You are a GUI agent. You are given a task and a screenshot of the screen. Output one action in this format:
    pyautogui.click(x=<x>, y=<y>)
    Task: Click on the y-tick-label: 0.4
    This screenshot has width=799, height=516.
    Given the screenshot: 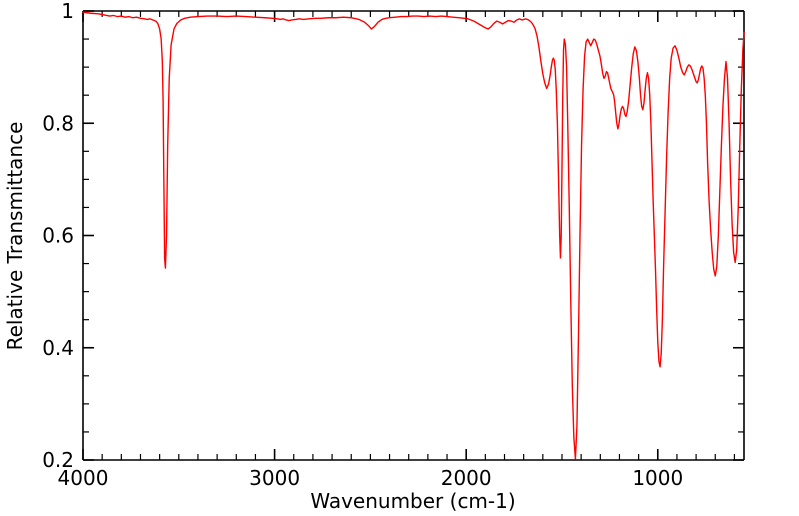 What is the action you would take?
    pyautogui.click(x=58, y=348)
    